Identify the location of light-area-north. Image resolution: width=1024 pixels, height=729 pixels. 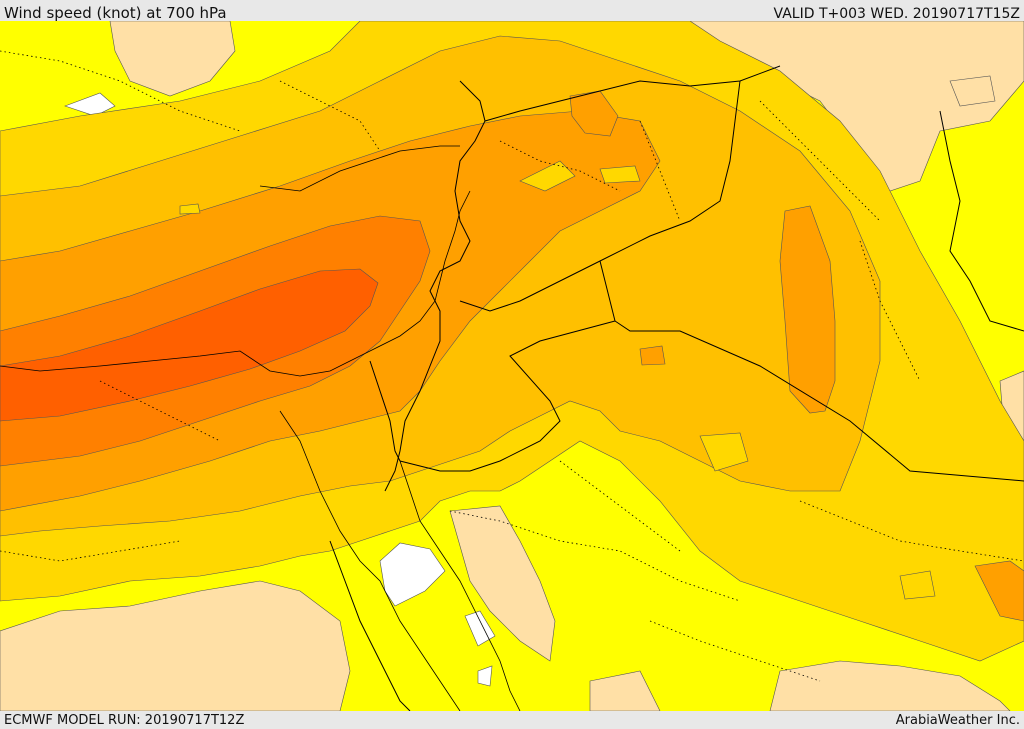
(172, 59).